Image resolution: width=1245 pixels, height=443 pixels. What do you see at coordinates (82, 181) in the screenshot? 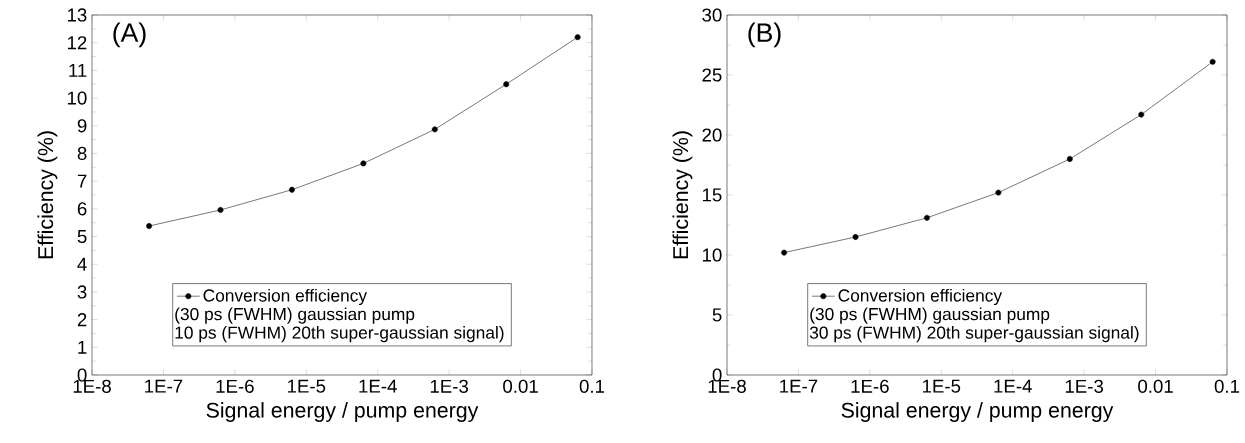
I see `y-tick-label: 7` at bounding box center [82, 181].